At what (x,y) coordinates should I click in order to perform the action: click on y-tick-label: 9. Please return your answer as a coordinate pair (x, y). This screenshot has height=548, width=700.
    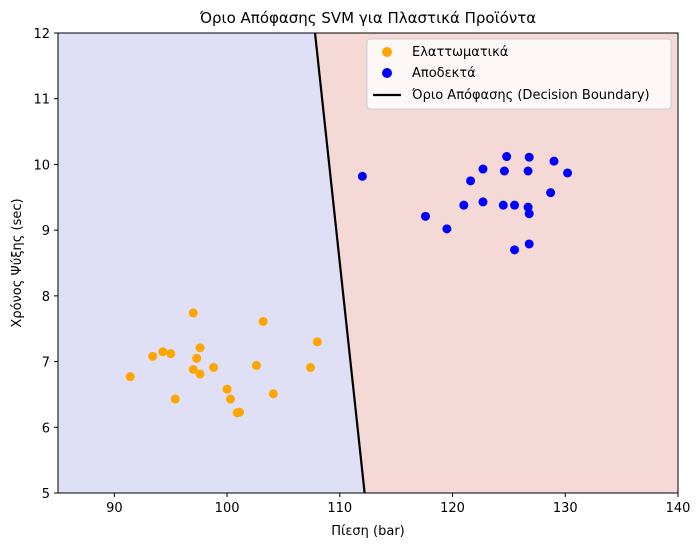
    Looking at the image, I should click on (46, 231).